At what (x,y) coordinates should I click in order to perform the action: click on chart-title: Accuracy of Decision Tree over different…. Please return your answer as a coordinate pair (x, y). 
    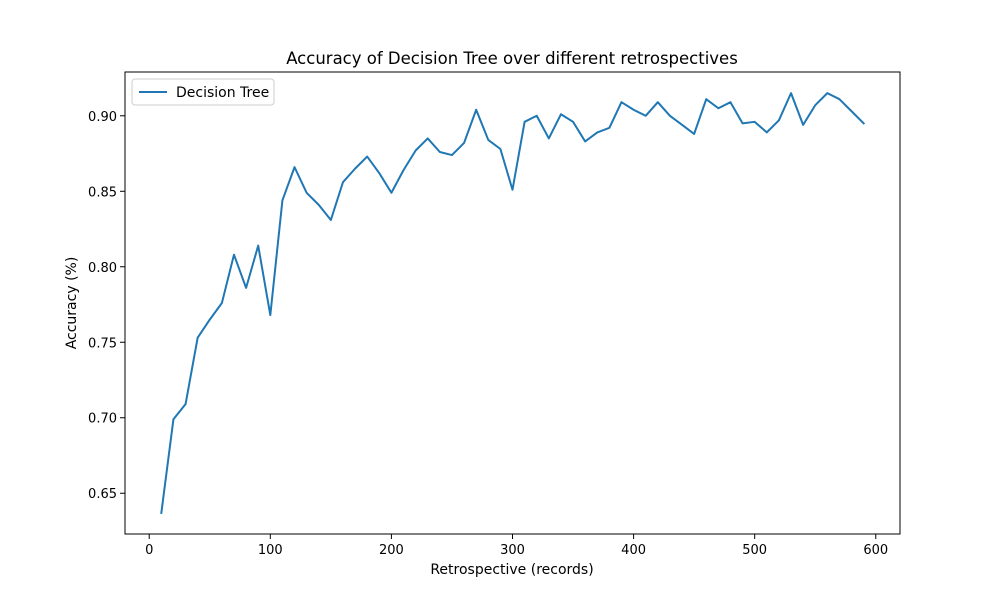
    Looking at the image, I should click on (512, 58).